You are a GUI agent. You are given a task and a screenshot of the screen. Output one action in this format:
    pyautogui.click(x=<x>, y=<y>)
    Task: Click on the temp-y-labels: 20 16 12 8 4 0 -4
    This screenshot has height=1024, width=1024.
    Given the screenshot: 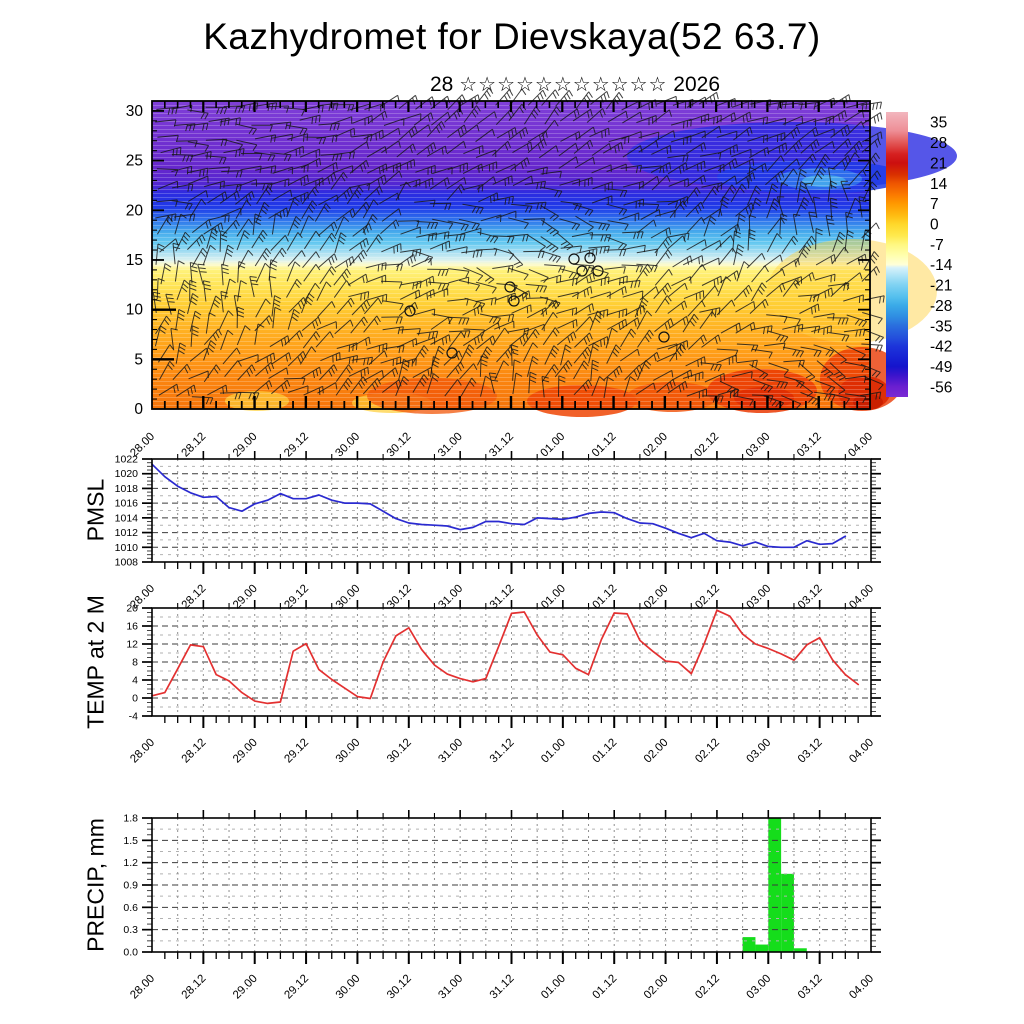 What is the action you would take?
    pyautogui.click(x=132, y=663)
    